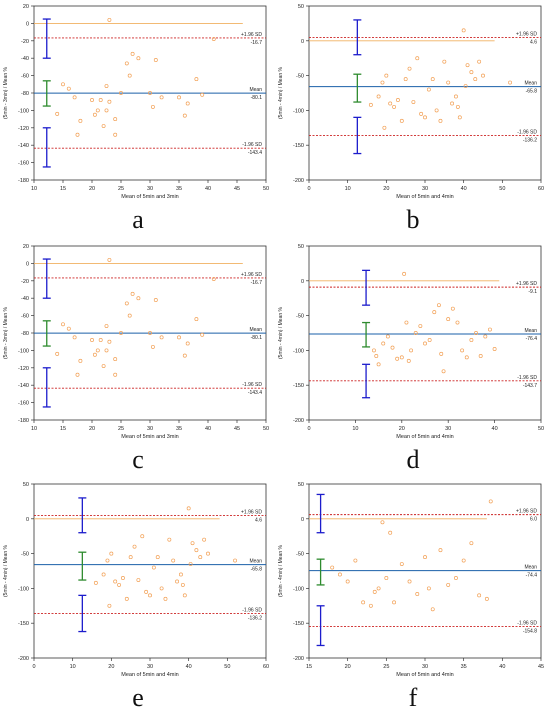  I want to click on x-tick-label: 25, so click(121, 429).